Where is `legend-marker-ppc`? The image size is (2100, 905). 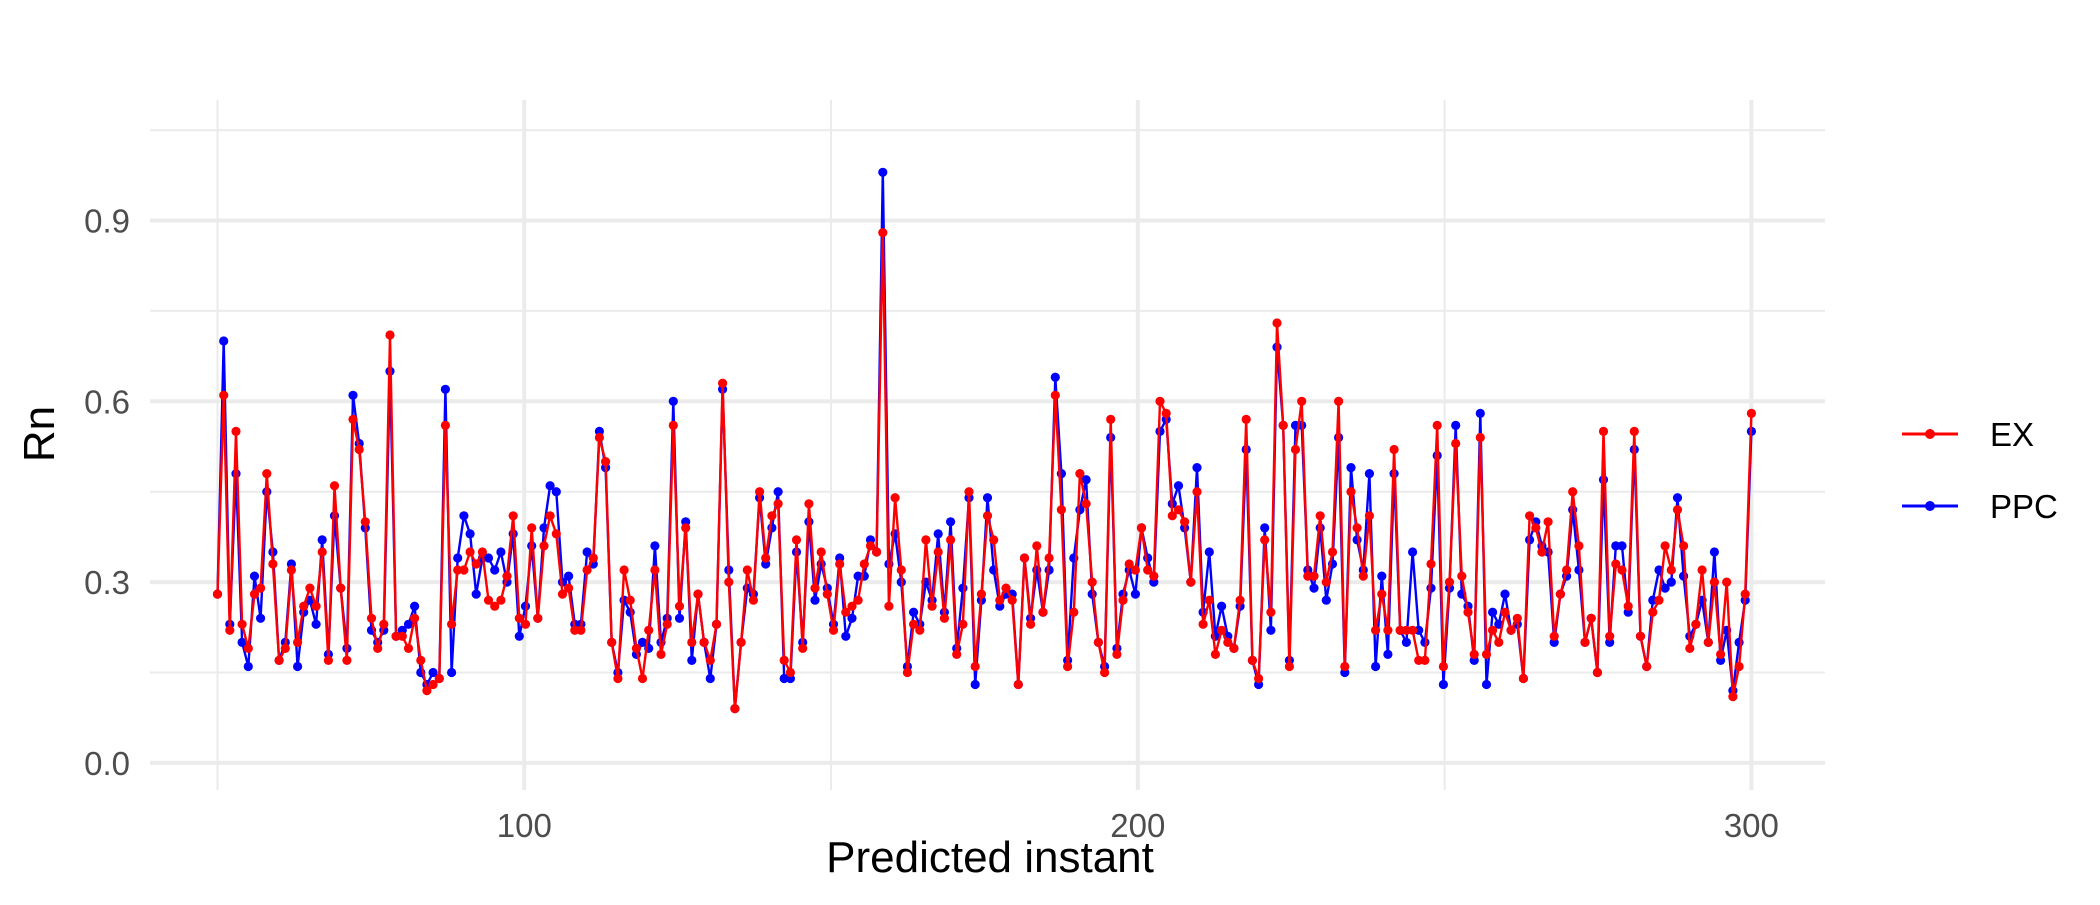 legend-marker-ppc is located at coordinates (1930, 506).